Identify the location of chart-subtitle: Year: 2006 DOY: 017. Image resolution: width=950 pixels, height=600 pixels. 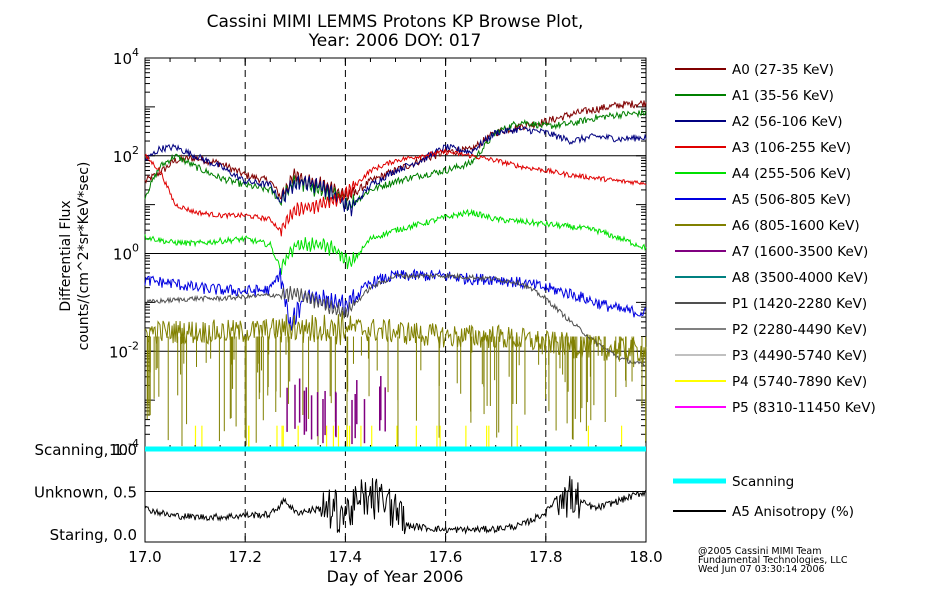
(395, 41).